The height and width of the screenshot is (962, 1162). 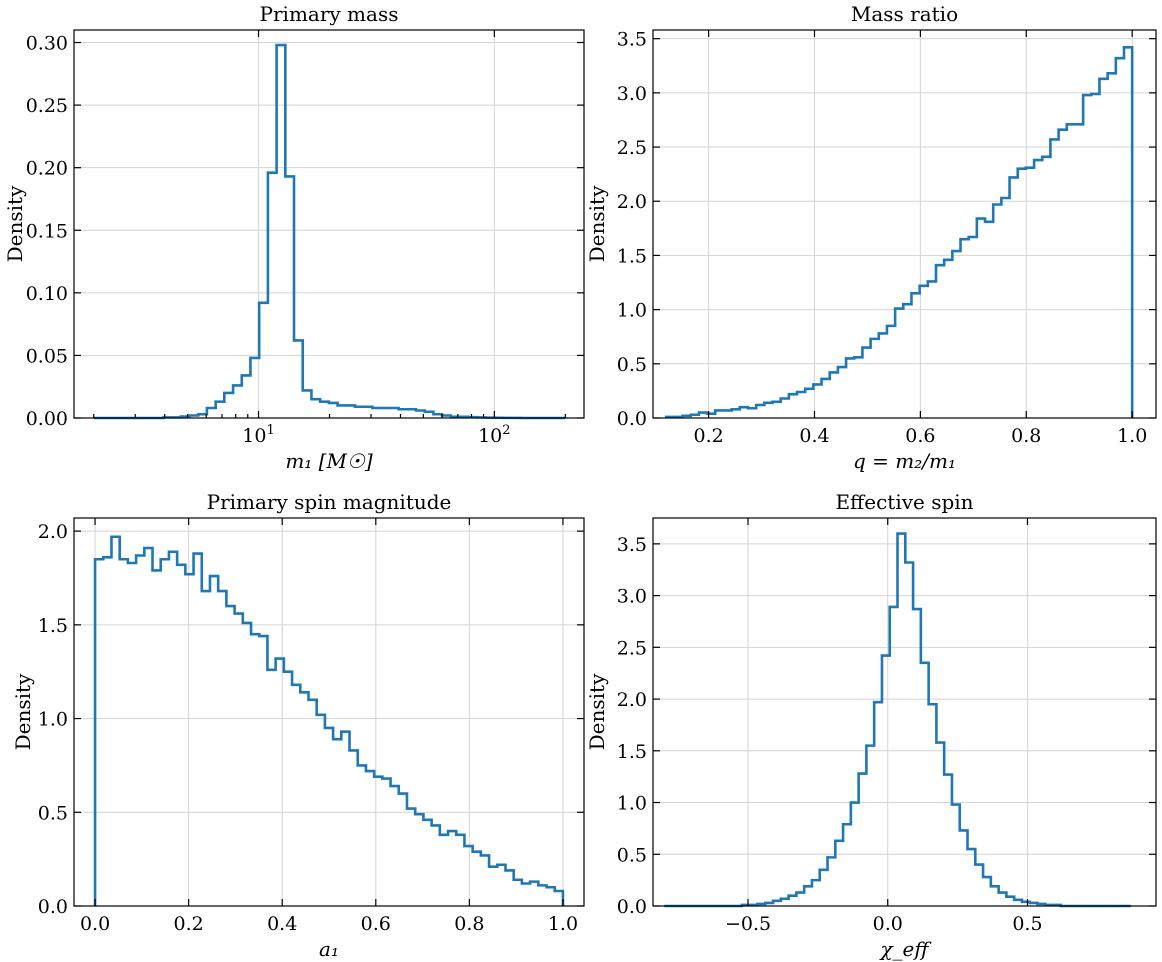 What do you see at coordinates (47, 294) in the screenshot?
I see `y-tick-label: 0.10` at bounding box center [47, 294].